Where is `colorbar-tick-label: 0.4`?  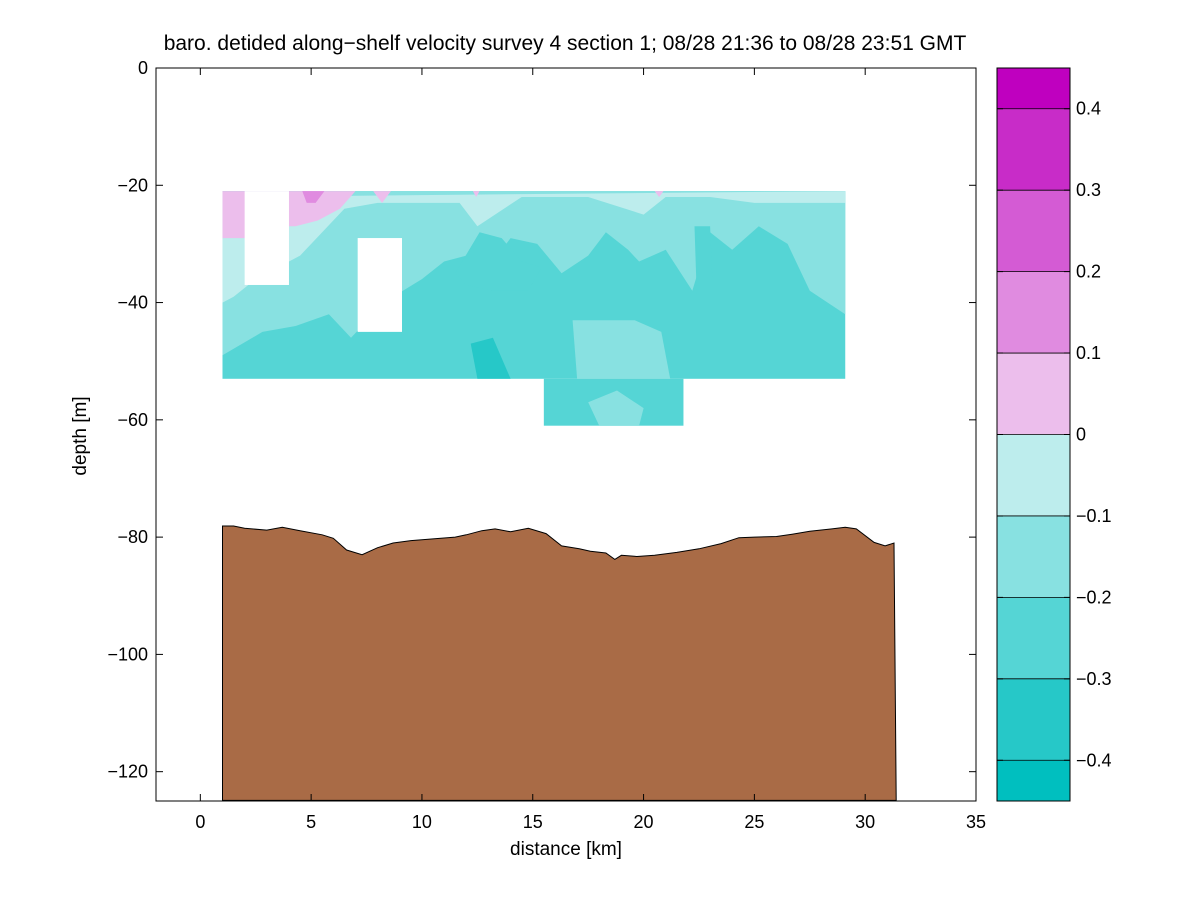 colorbar-tick-label: 0.4 is located at coordinates (1088, 109).